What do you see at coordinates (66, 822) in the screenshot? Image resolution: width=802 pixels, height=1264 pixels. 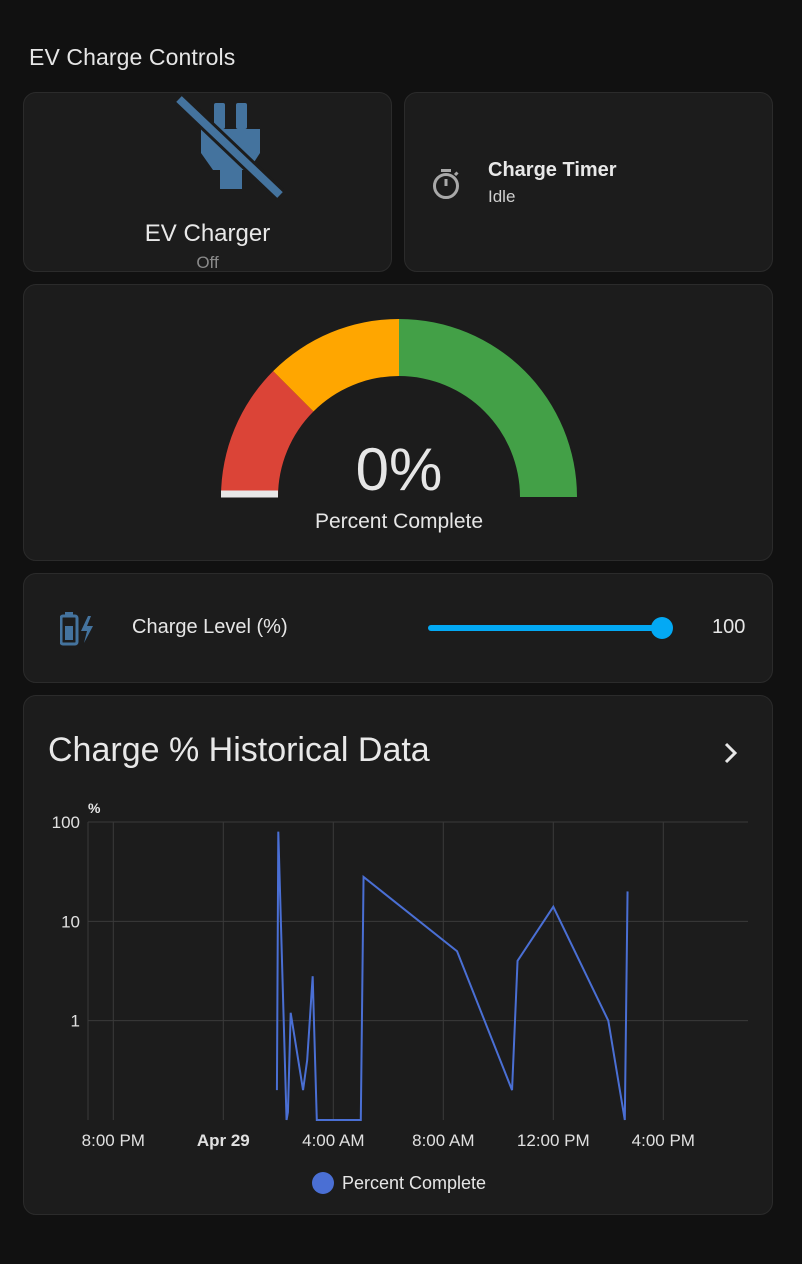 I see `y-tick-label: 100` at bounding box center [66, 822].